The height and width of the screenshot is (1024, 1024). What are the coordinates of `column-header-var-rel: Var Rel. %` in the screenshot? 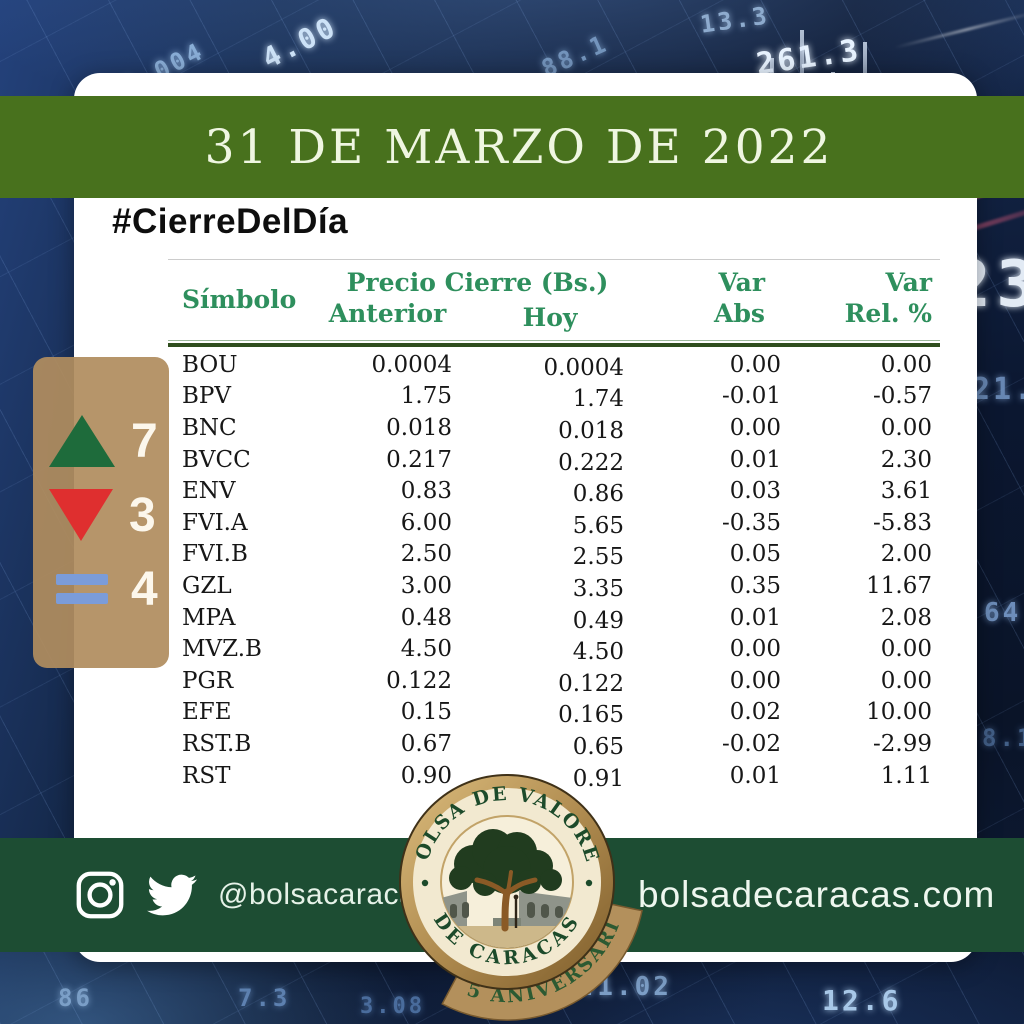 It's located at (867, 300).